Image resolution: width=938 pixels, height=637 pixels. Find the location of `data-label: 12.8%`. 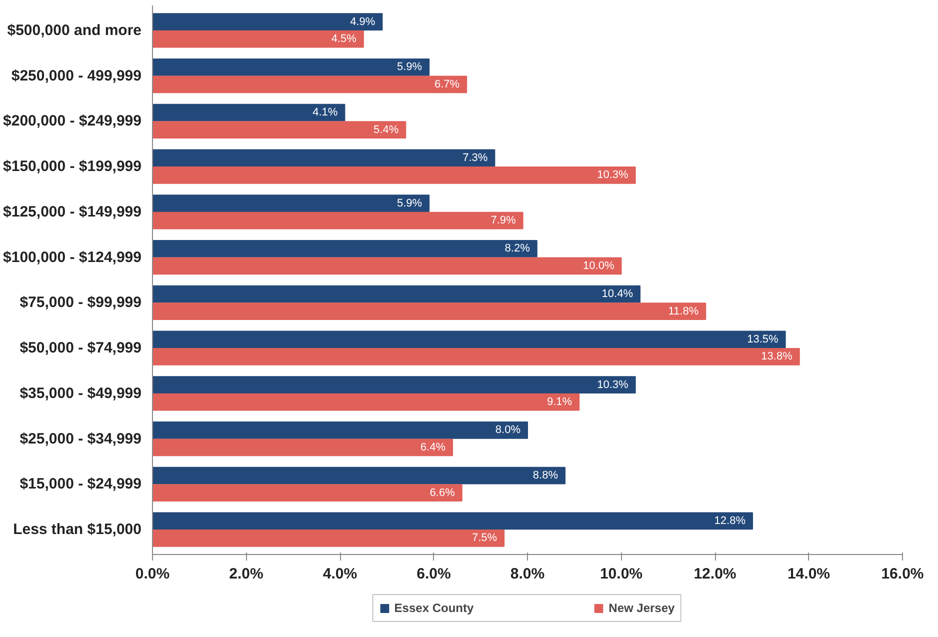

data-label: 12.8% is located at coordinates (730, 520).